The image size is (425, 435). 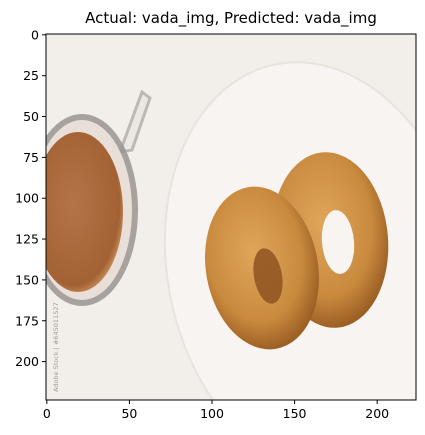 What do you see at coordinates (31, 116) in the screenshot?
I see `y-tick-label: 50` at bounding box center [31, 116].